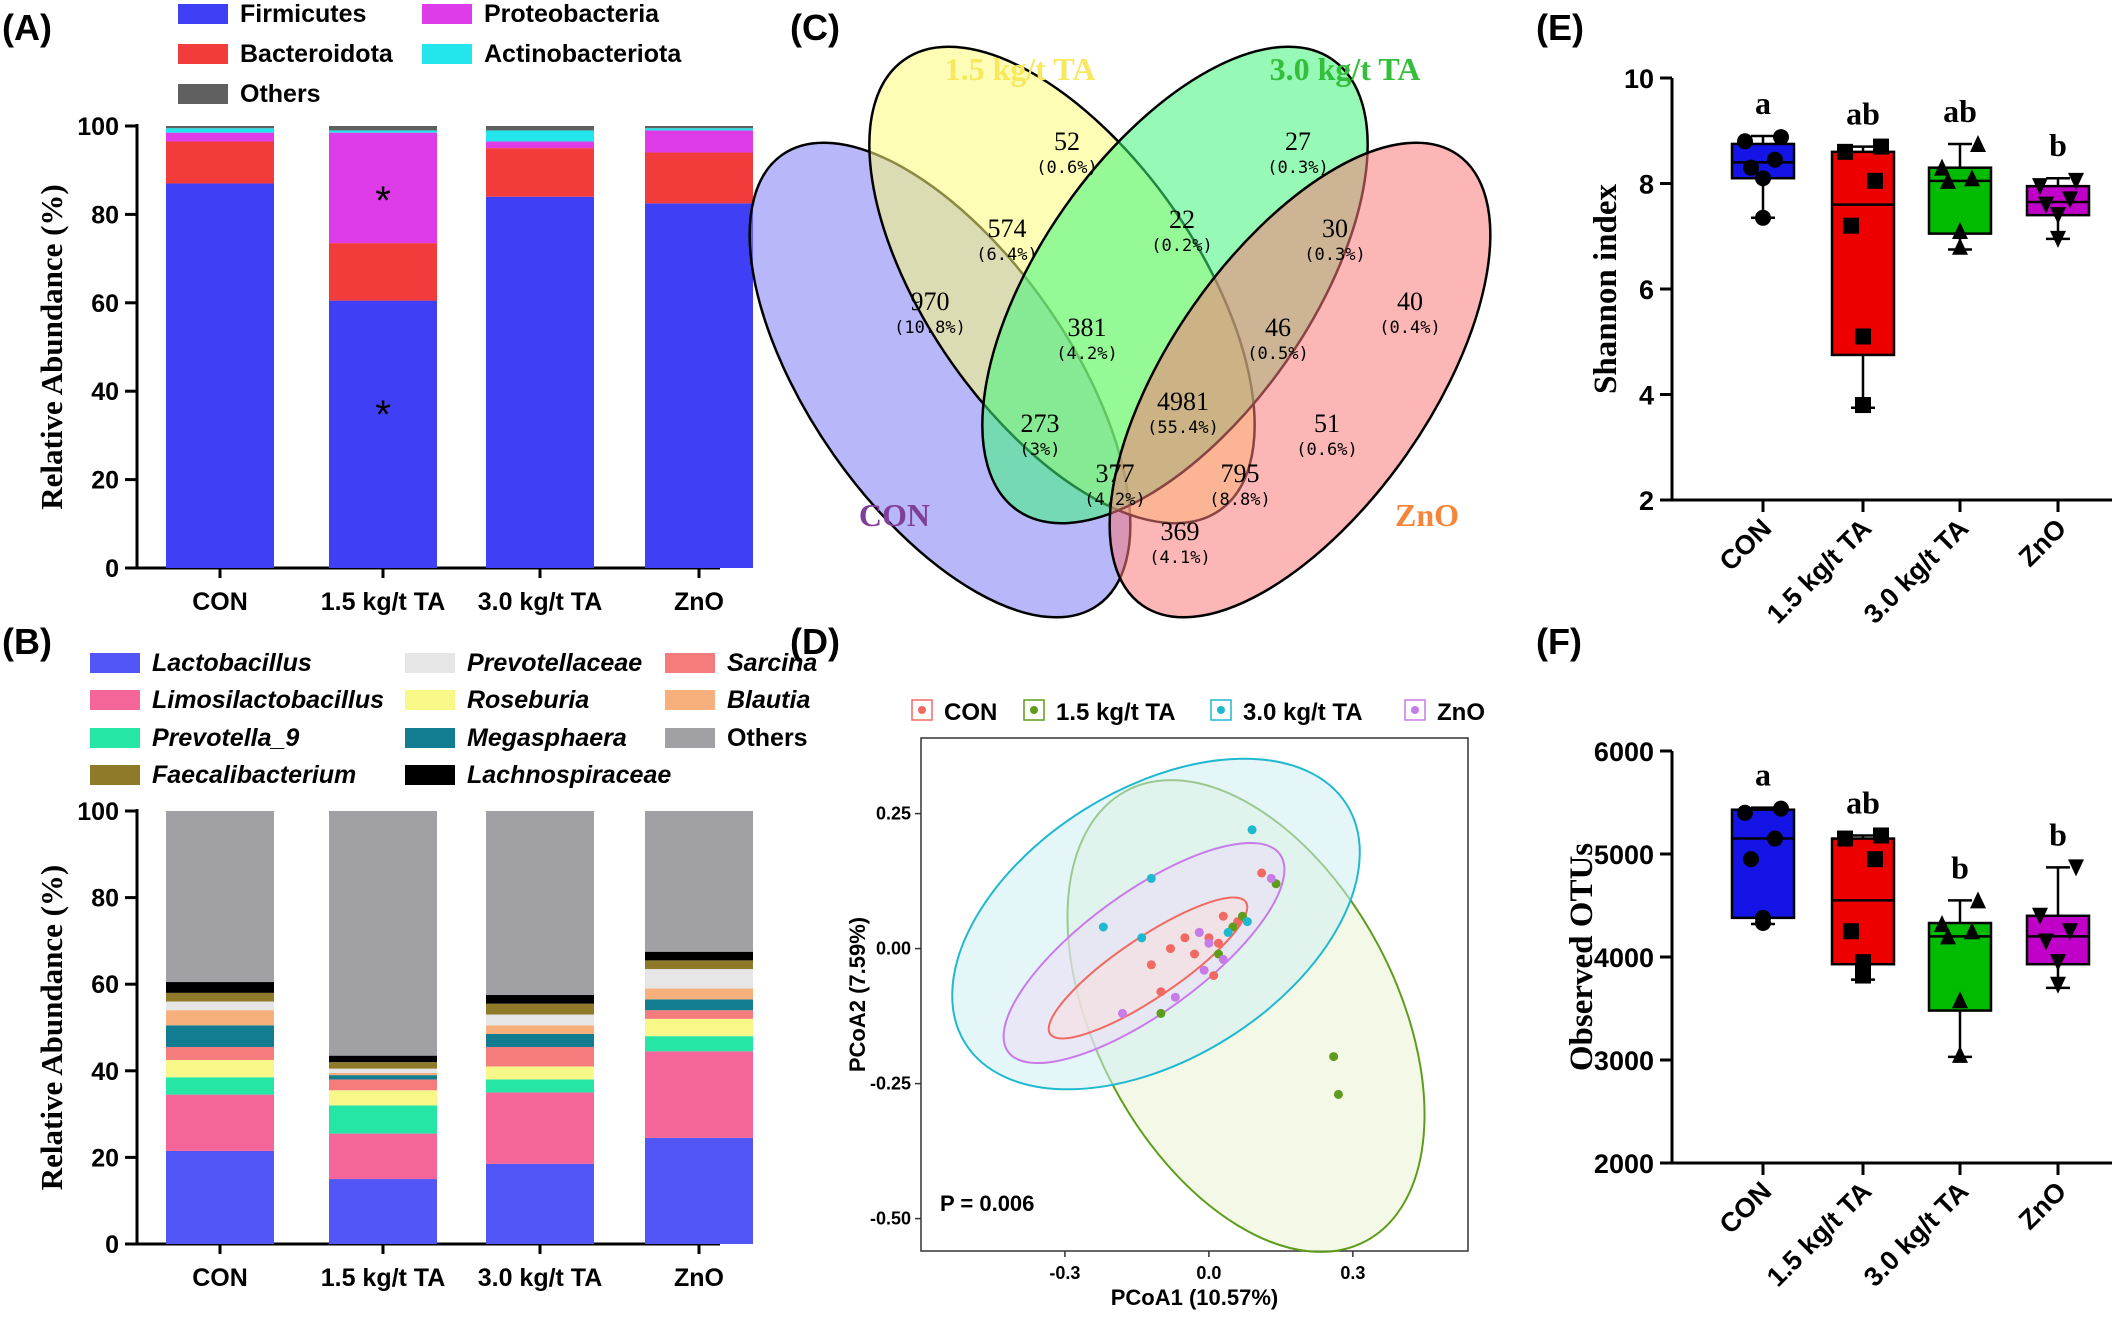 This screenshot has height=1319, width=2128. Describe the element at coordinates (1763, 775) in the screenshot. I see `significance-letter: a` at that location.